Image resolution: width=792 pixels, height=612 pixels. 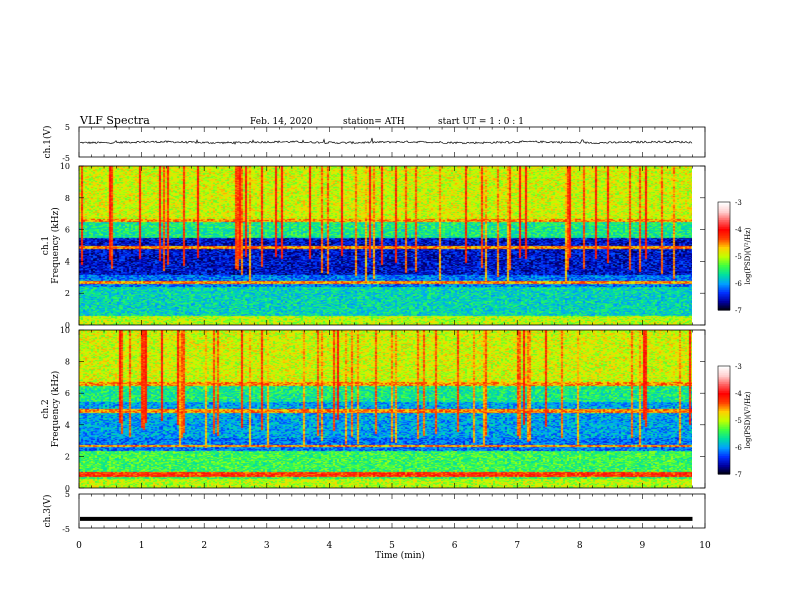 I want to click on x-tick-label: 5, so click(x=392, y=546).